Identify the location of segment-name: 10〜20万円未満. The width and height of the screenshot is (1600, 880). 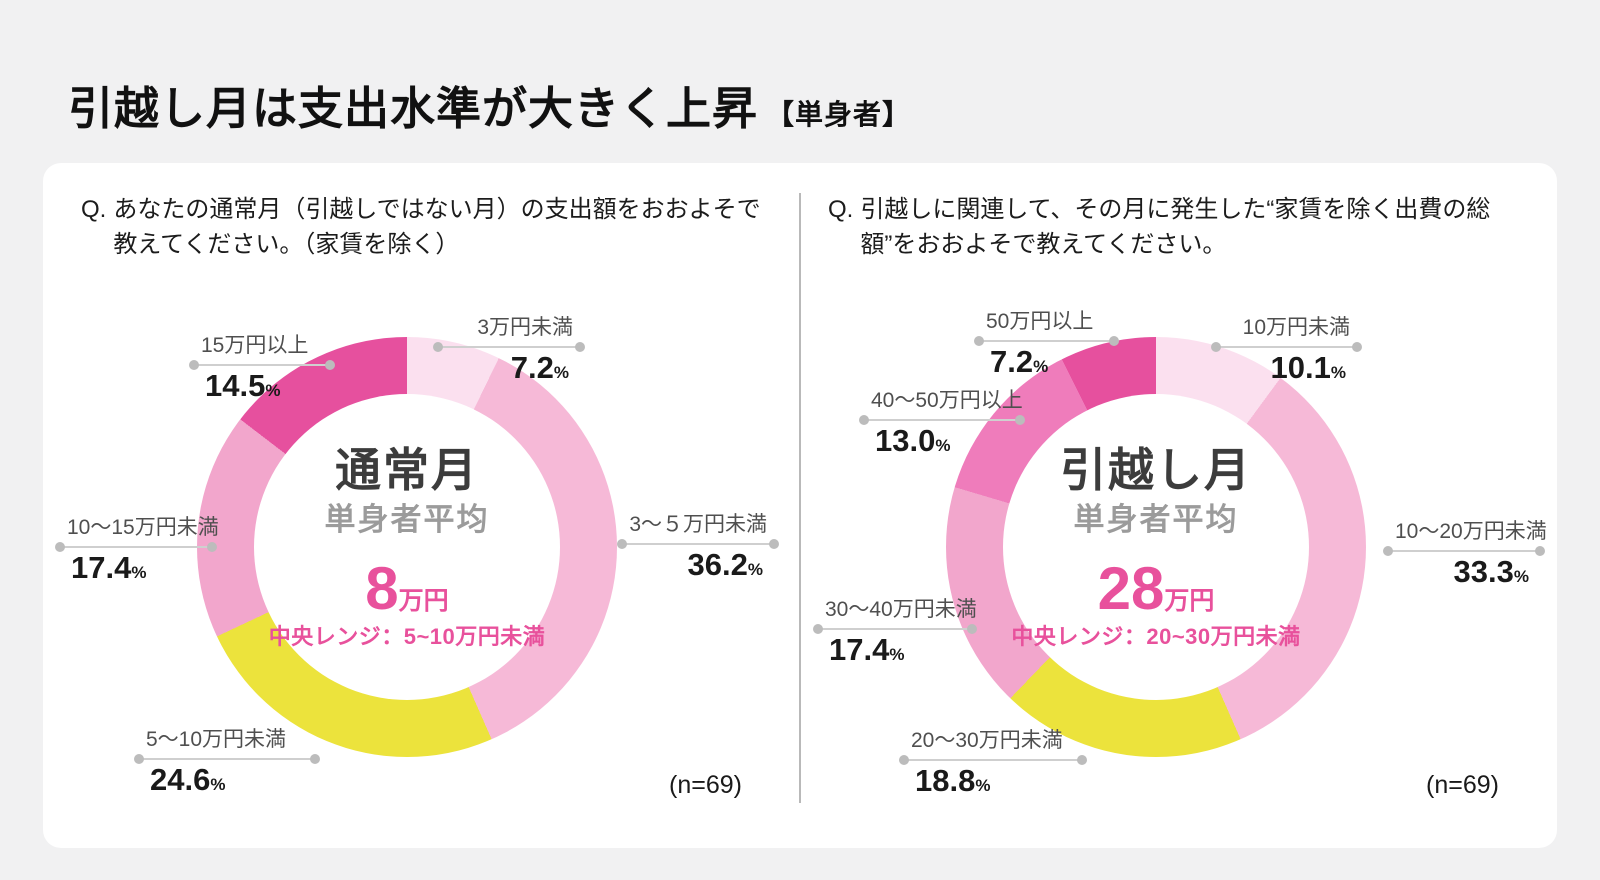
(1471, 531).